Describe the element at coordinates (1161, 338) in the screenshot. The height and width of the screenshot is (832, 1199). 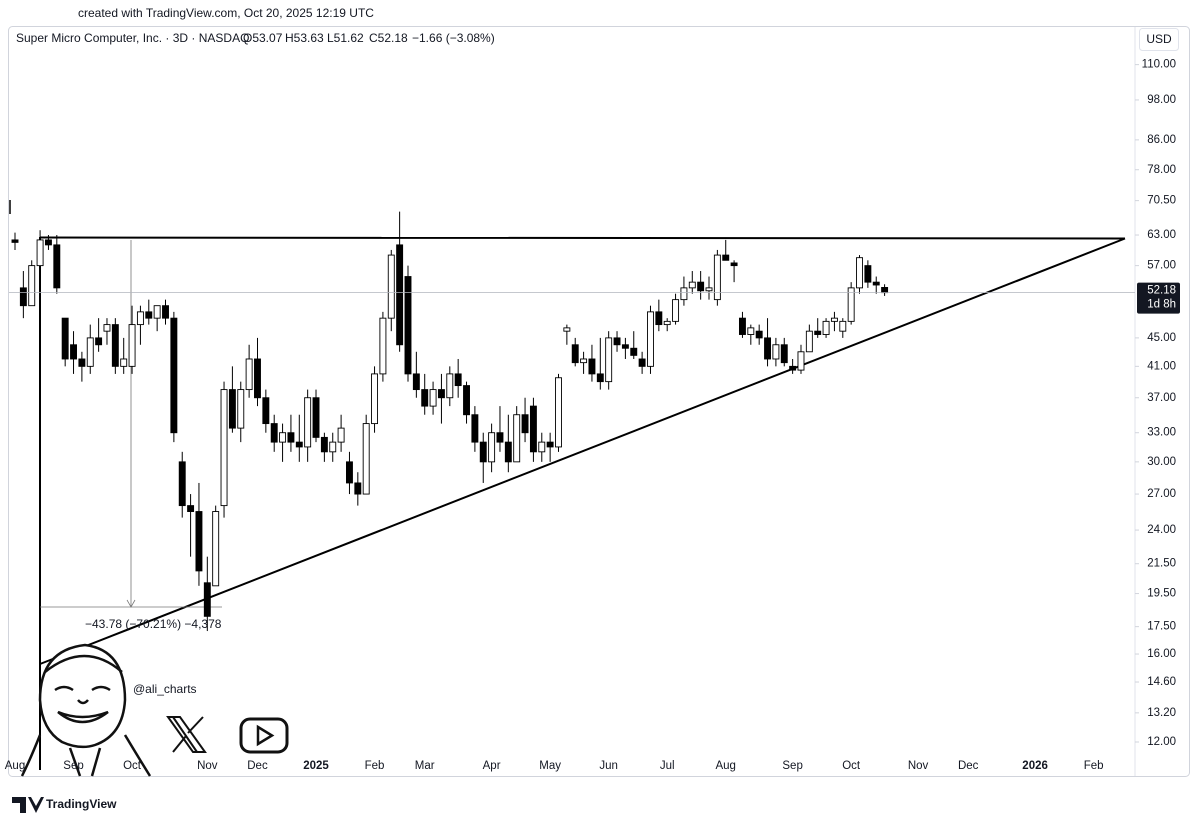
I see `y-tick-label: 45.00` at that location.